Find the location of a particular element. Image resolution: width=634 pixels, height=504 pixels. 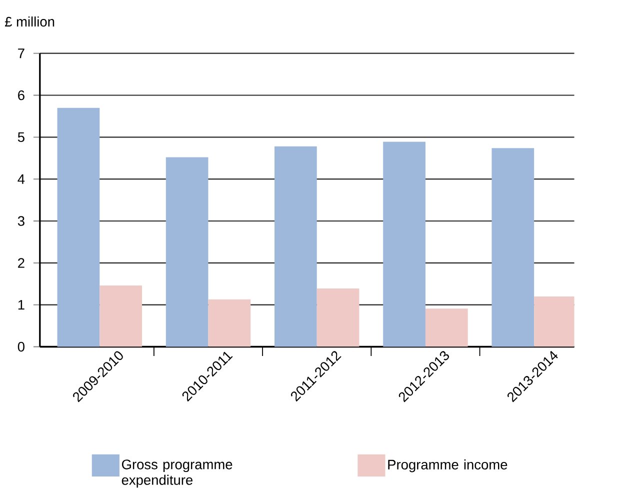

y-tick-label: 5 is located at coordinates (21, 137).